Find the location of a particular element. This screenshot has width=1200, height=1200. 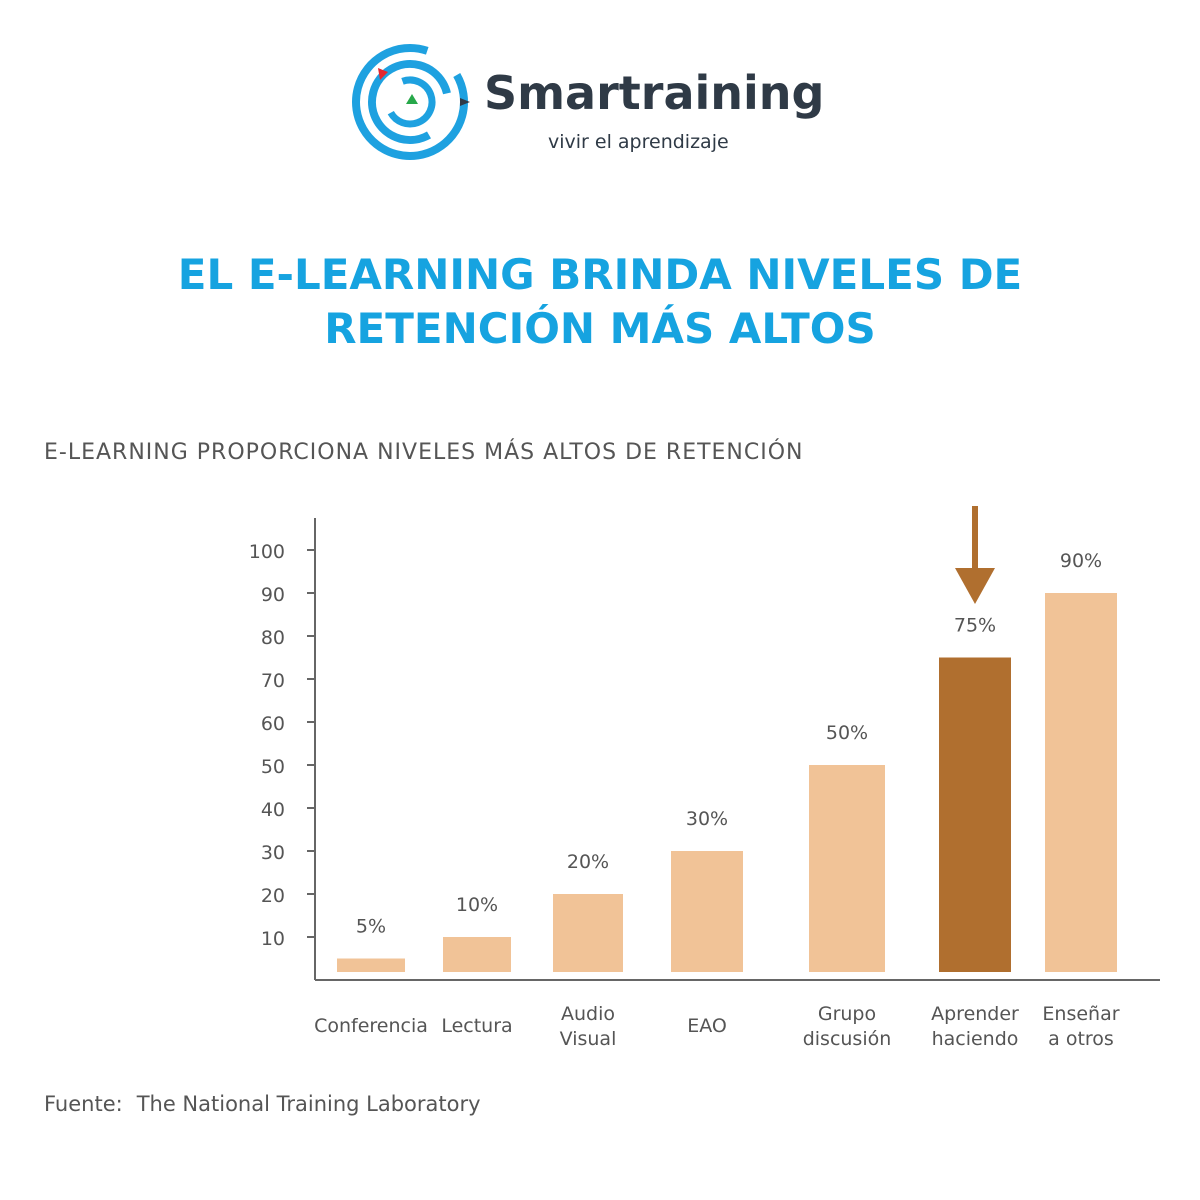

y-tick-label: 80 is located at coordinates (273, 638).